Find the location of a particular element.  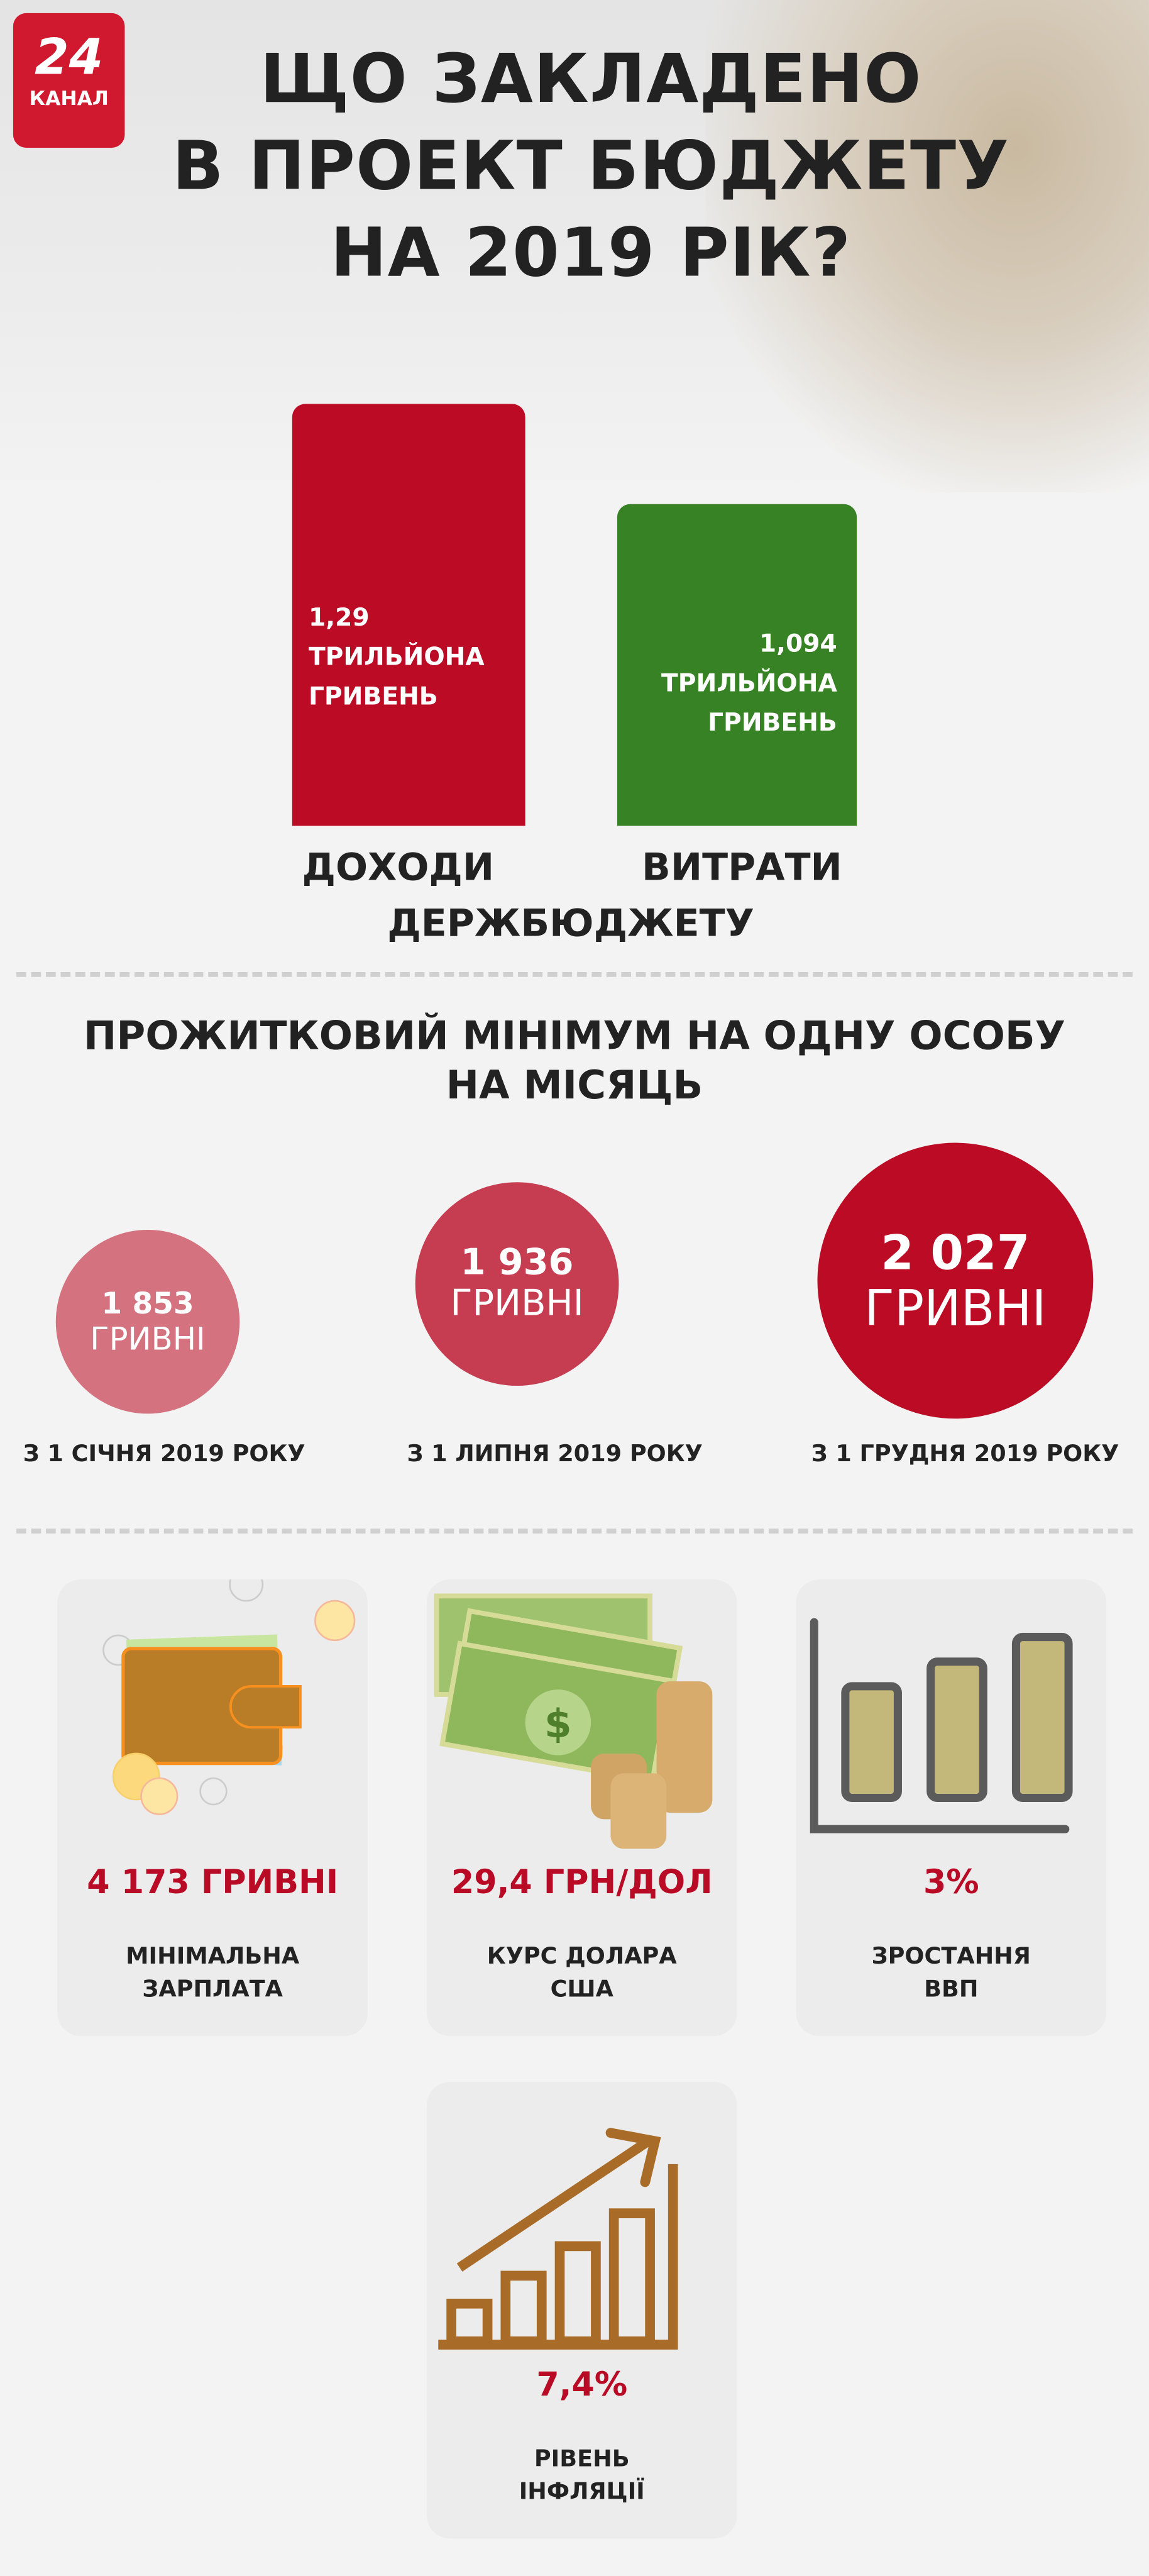

title-line: В ПРОЕКТ БЮДЖЕТУ is located at coordinates (591, 166).